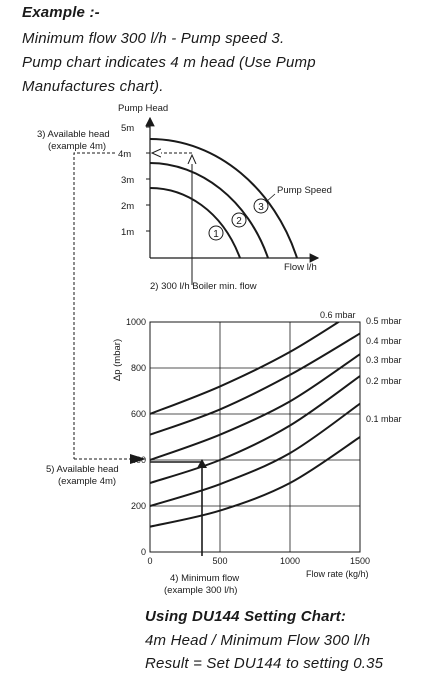 The width and height of the screenshot is (427, 675). I want to click on du-series-label: 0.6 mbar, so click(338, 315).